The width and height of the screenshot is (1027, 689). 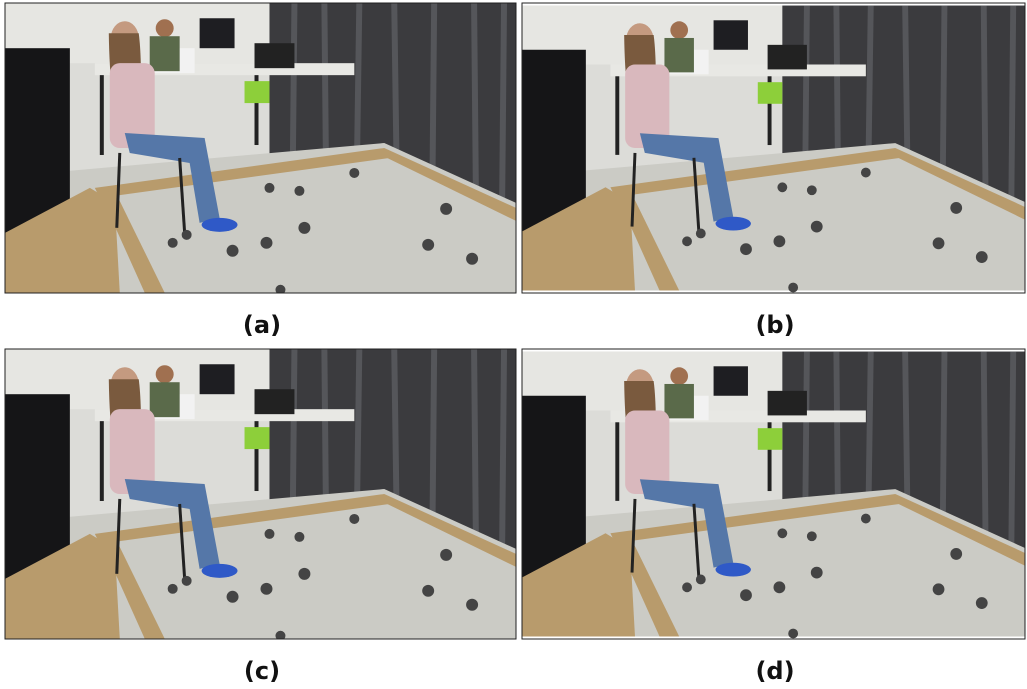 I want to click on panel-label: (b), so click(x=774, y=325).